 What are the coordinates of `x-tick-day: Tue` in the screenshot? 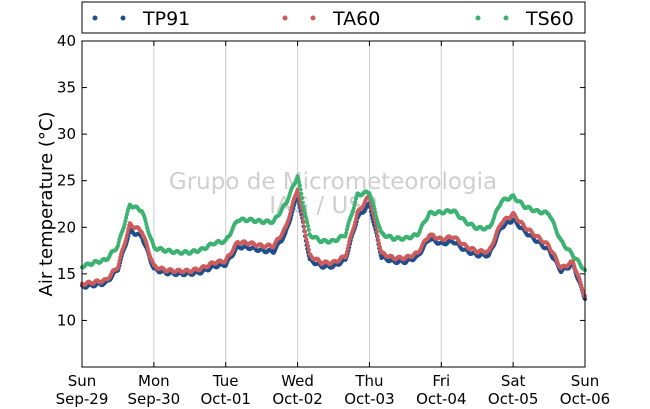 It's located at (225, 381).